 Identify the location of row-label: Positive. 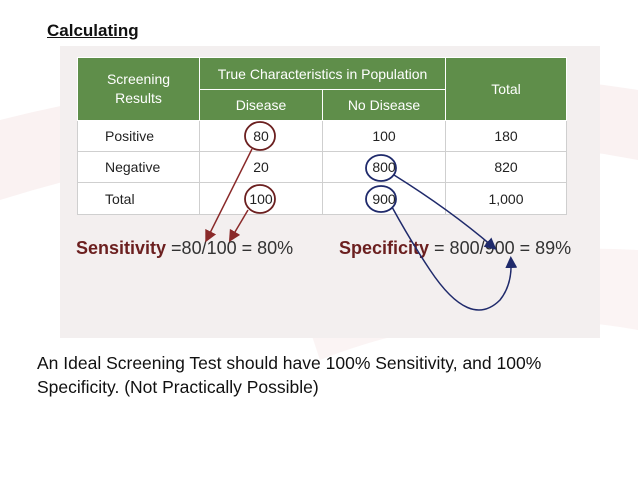
(138, 136).